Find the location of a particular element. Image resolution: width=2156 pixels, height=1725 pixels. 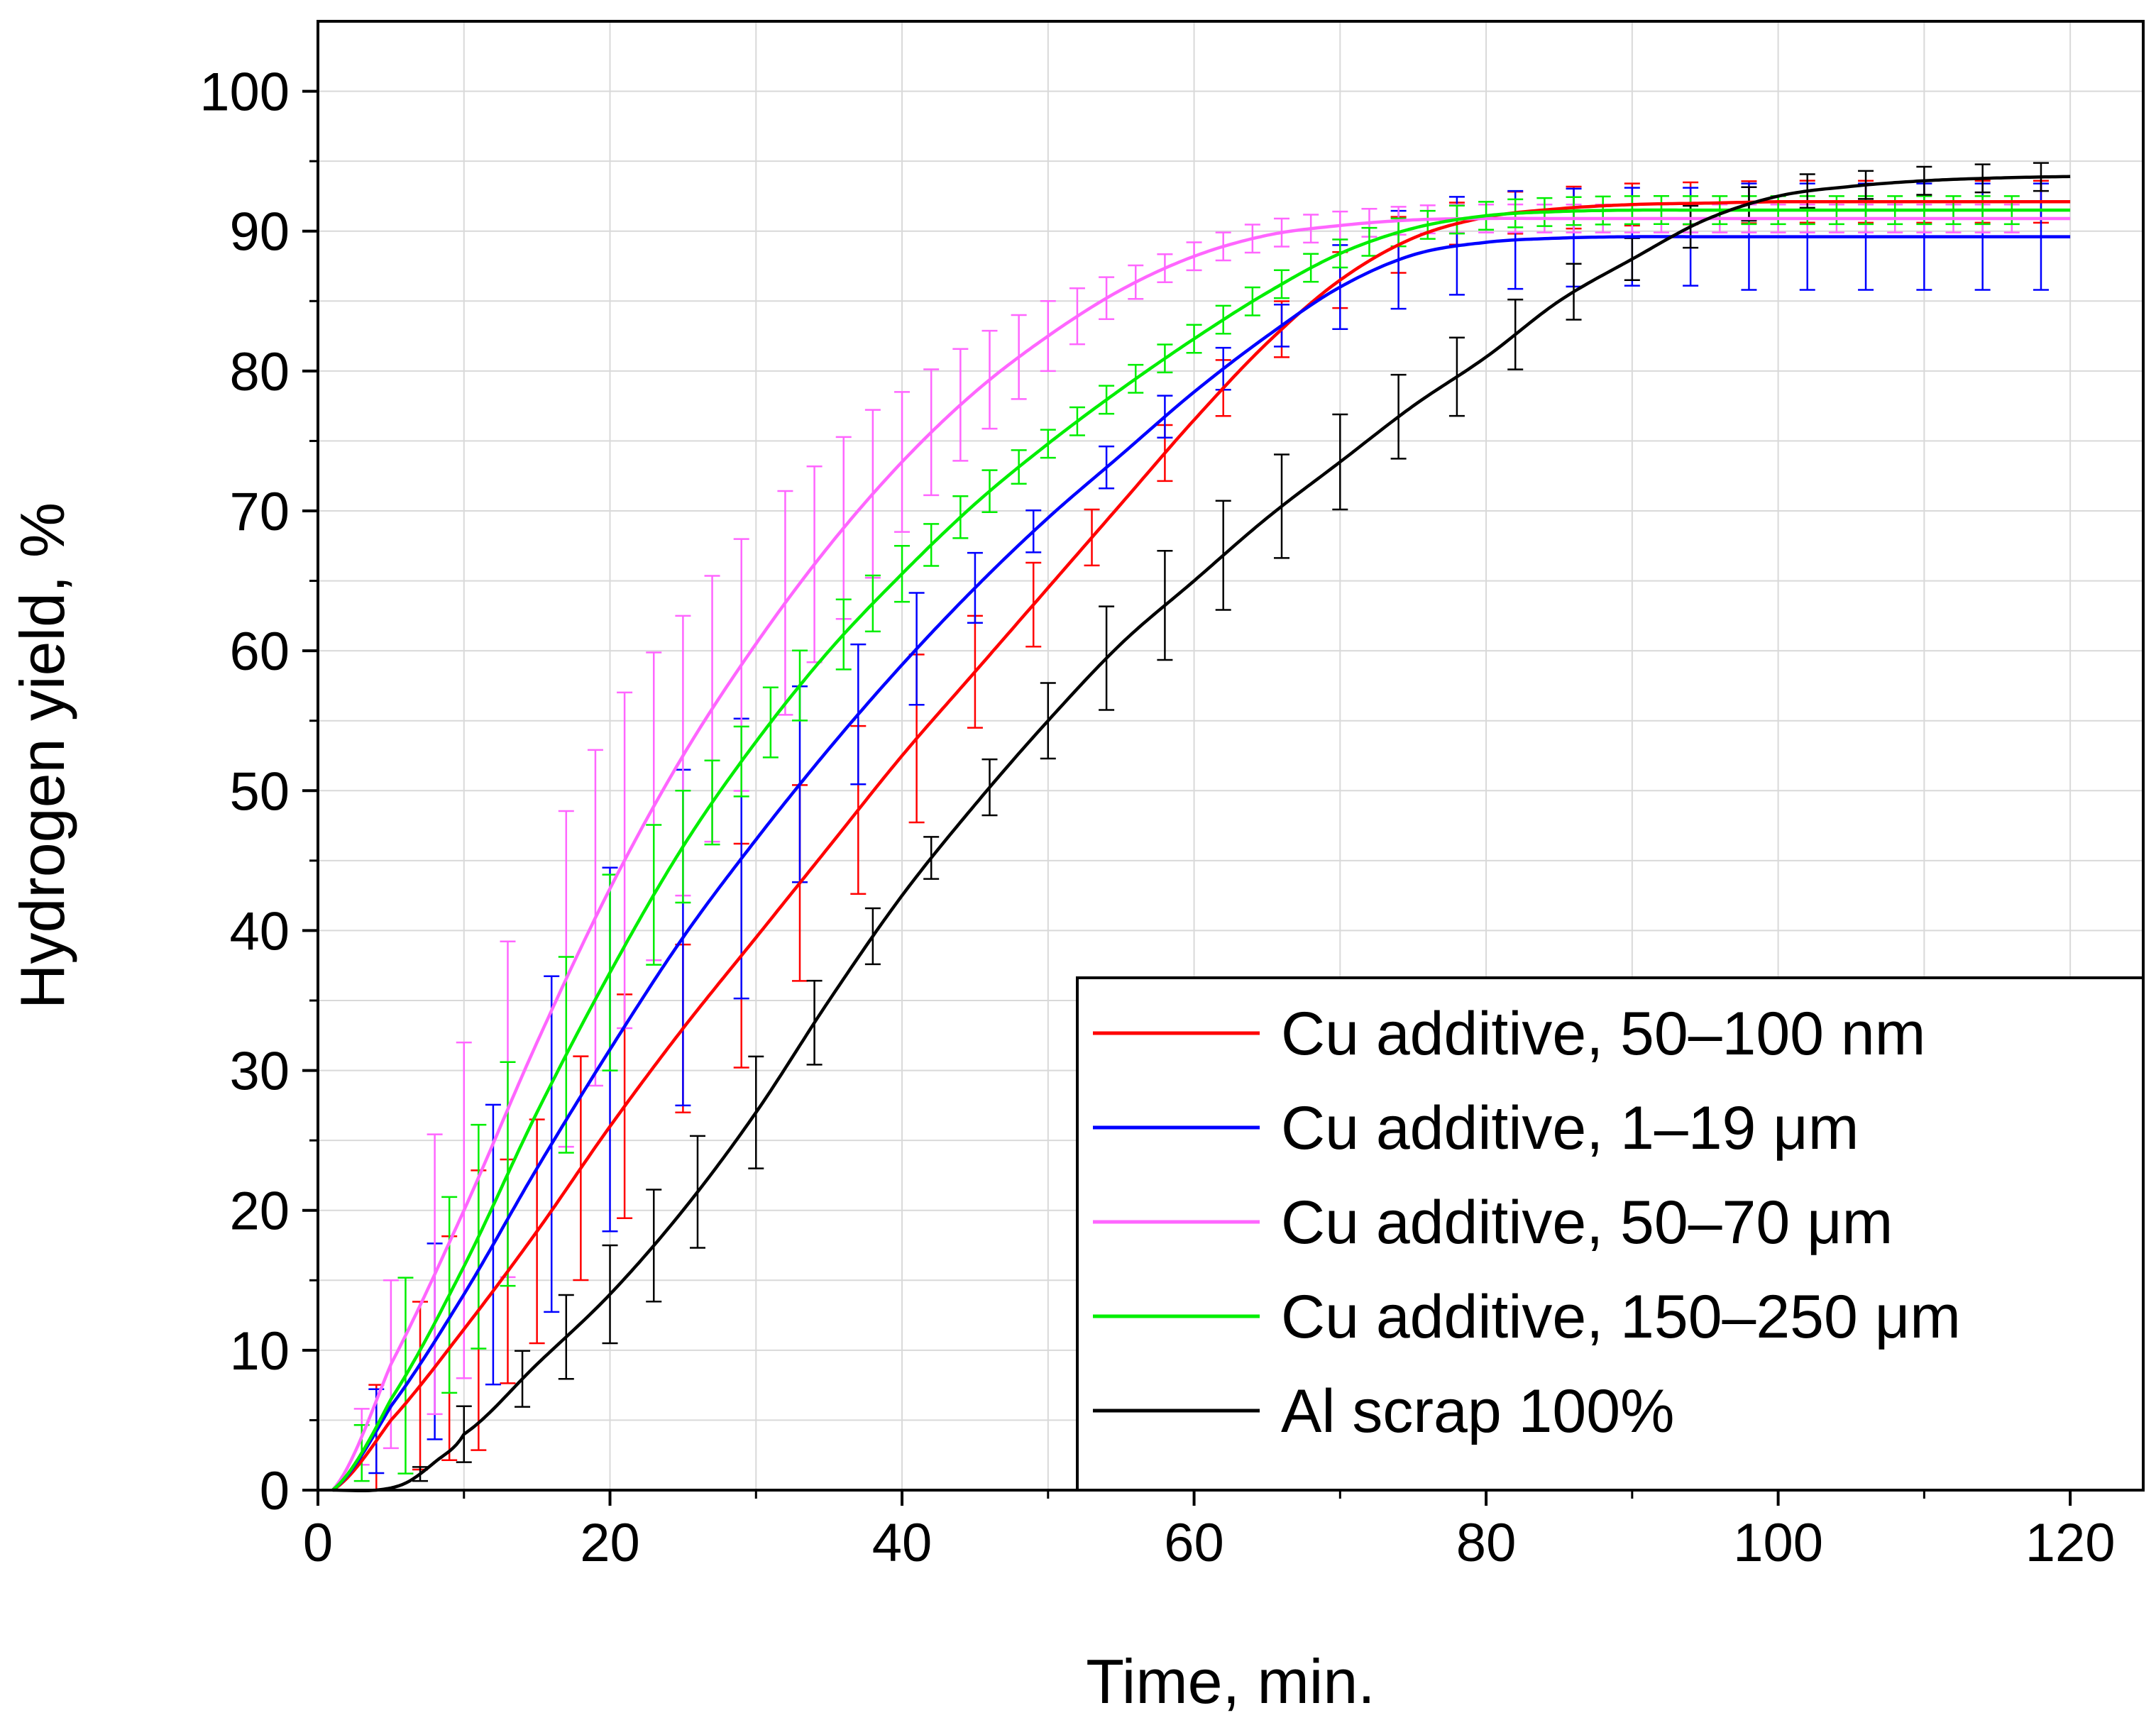

x-tick-label: 80 is located at coordinates (1487, 1543).